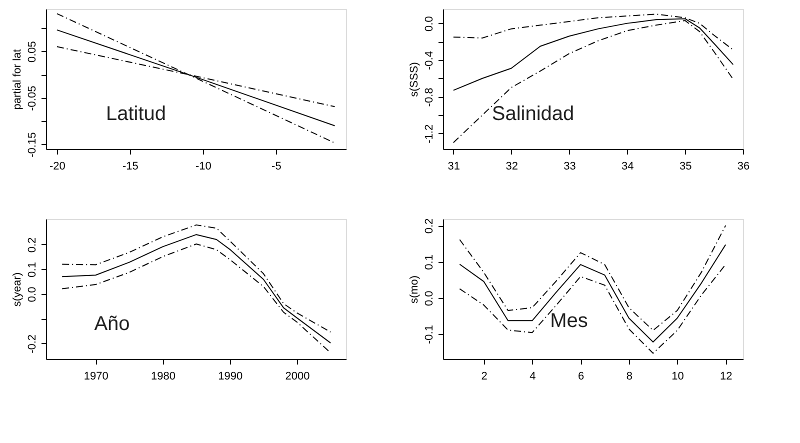 The height and width of the screenshot is (443, 800). Describe the element at coordinates (57, 166) in the screenshot. I see `x-tick-label: -20` at that location.